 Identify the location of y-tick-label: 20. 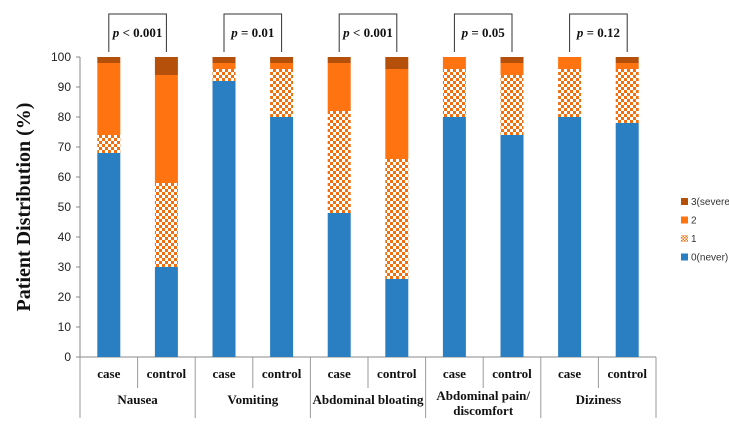
(65, 297).